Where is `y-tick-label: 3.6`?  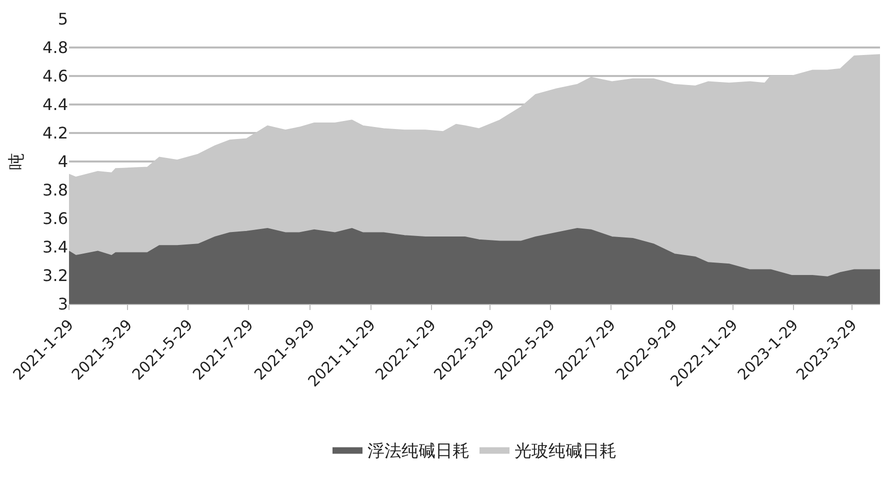
y-tick-label: 3.6 is located at coordinates (55, 218).